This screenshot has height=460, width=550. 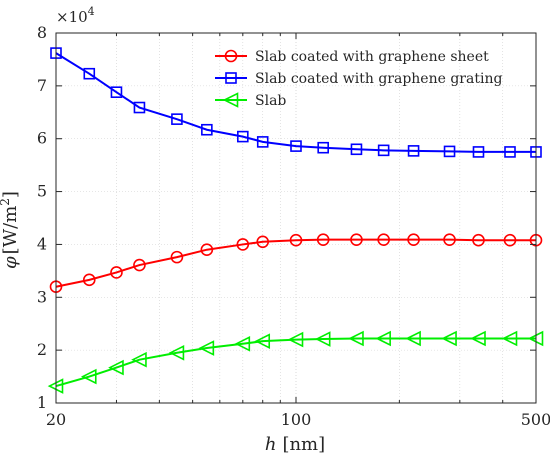 What do you see at coordinates (42, 296) in the screenshot?
I see `y-tick-label: 3` at bounding box center [42, 296].